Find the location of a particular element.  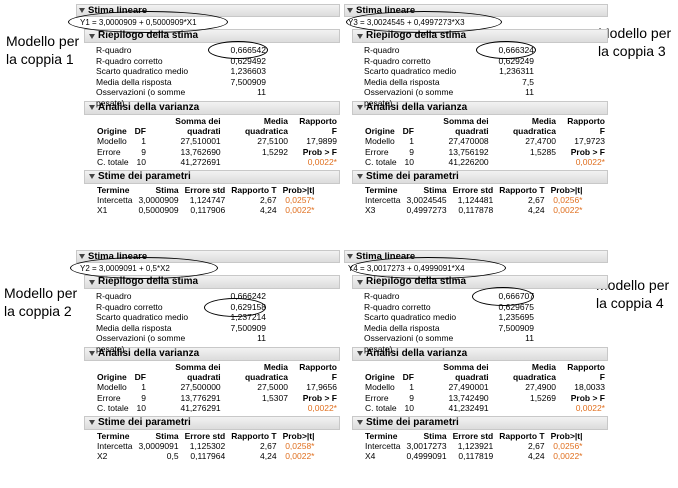

anova-row: Modello 1 27,470008 27,4700 17,9723 is located at coordinates (485, 141).